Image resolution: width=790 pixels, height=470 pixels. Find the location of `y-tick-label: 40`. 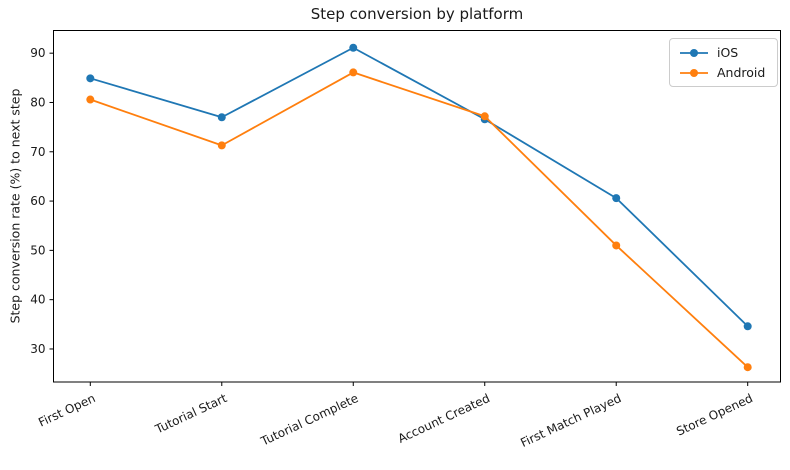

y-tick-label: 40 is located at coordinates (37, 300).